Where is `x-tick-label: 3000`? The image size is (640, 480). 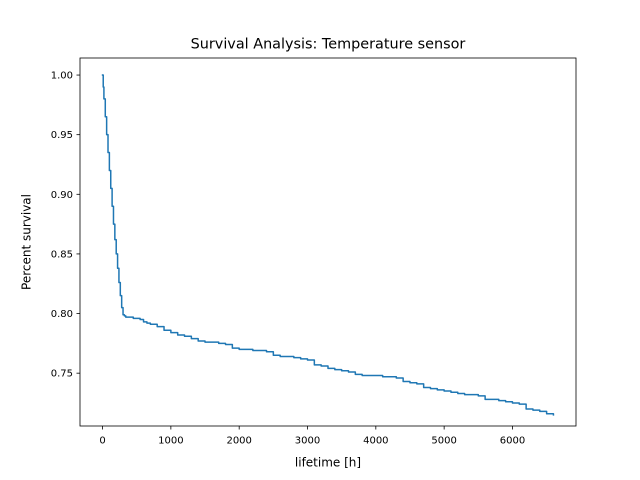 x-tick-label: 3000 is located at coordinates (307, 441).